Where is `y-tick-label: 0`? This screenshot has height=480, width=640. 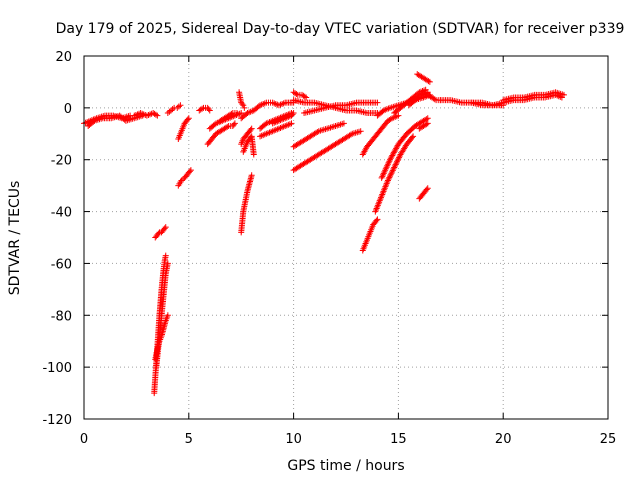
y-tick-label: 0 is located at coordinates (68, 109).